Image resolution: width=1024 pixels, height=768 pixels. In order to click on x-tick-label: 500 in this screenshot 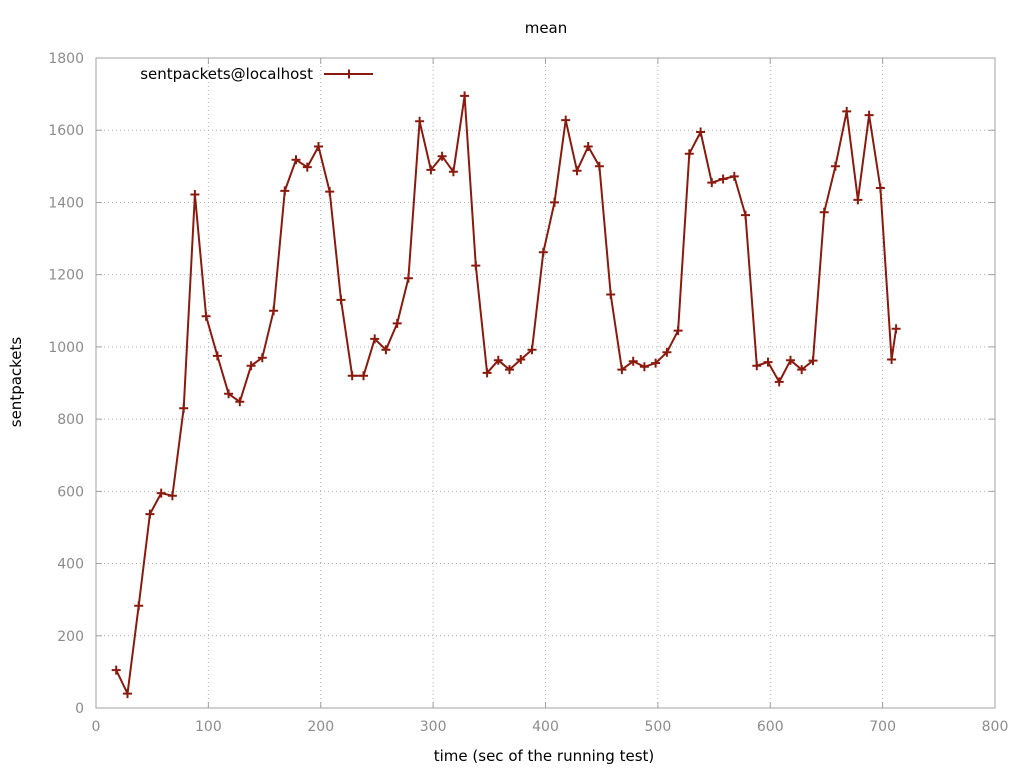, I will do `click(658, 727)`.